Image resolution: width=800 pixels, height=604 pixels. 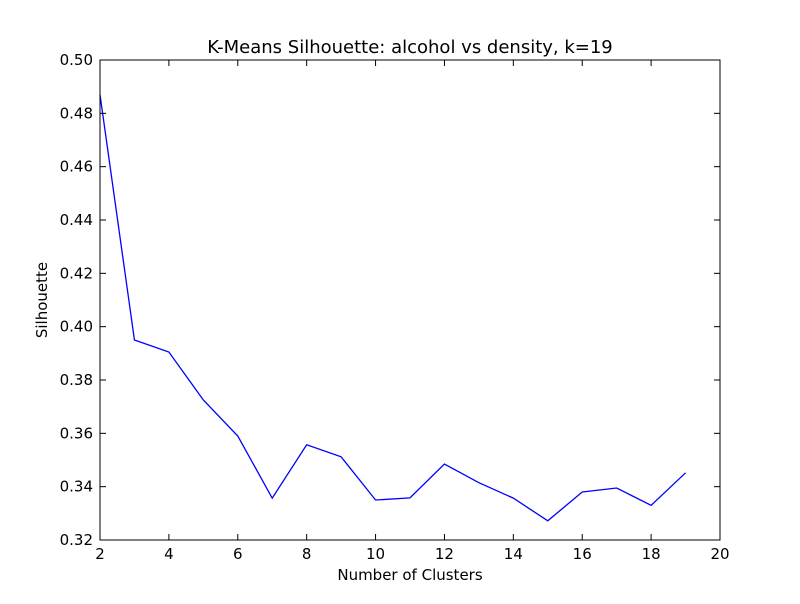 I want to click on x-tick-label: 14, so click(x=513, y=554).